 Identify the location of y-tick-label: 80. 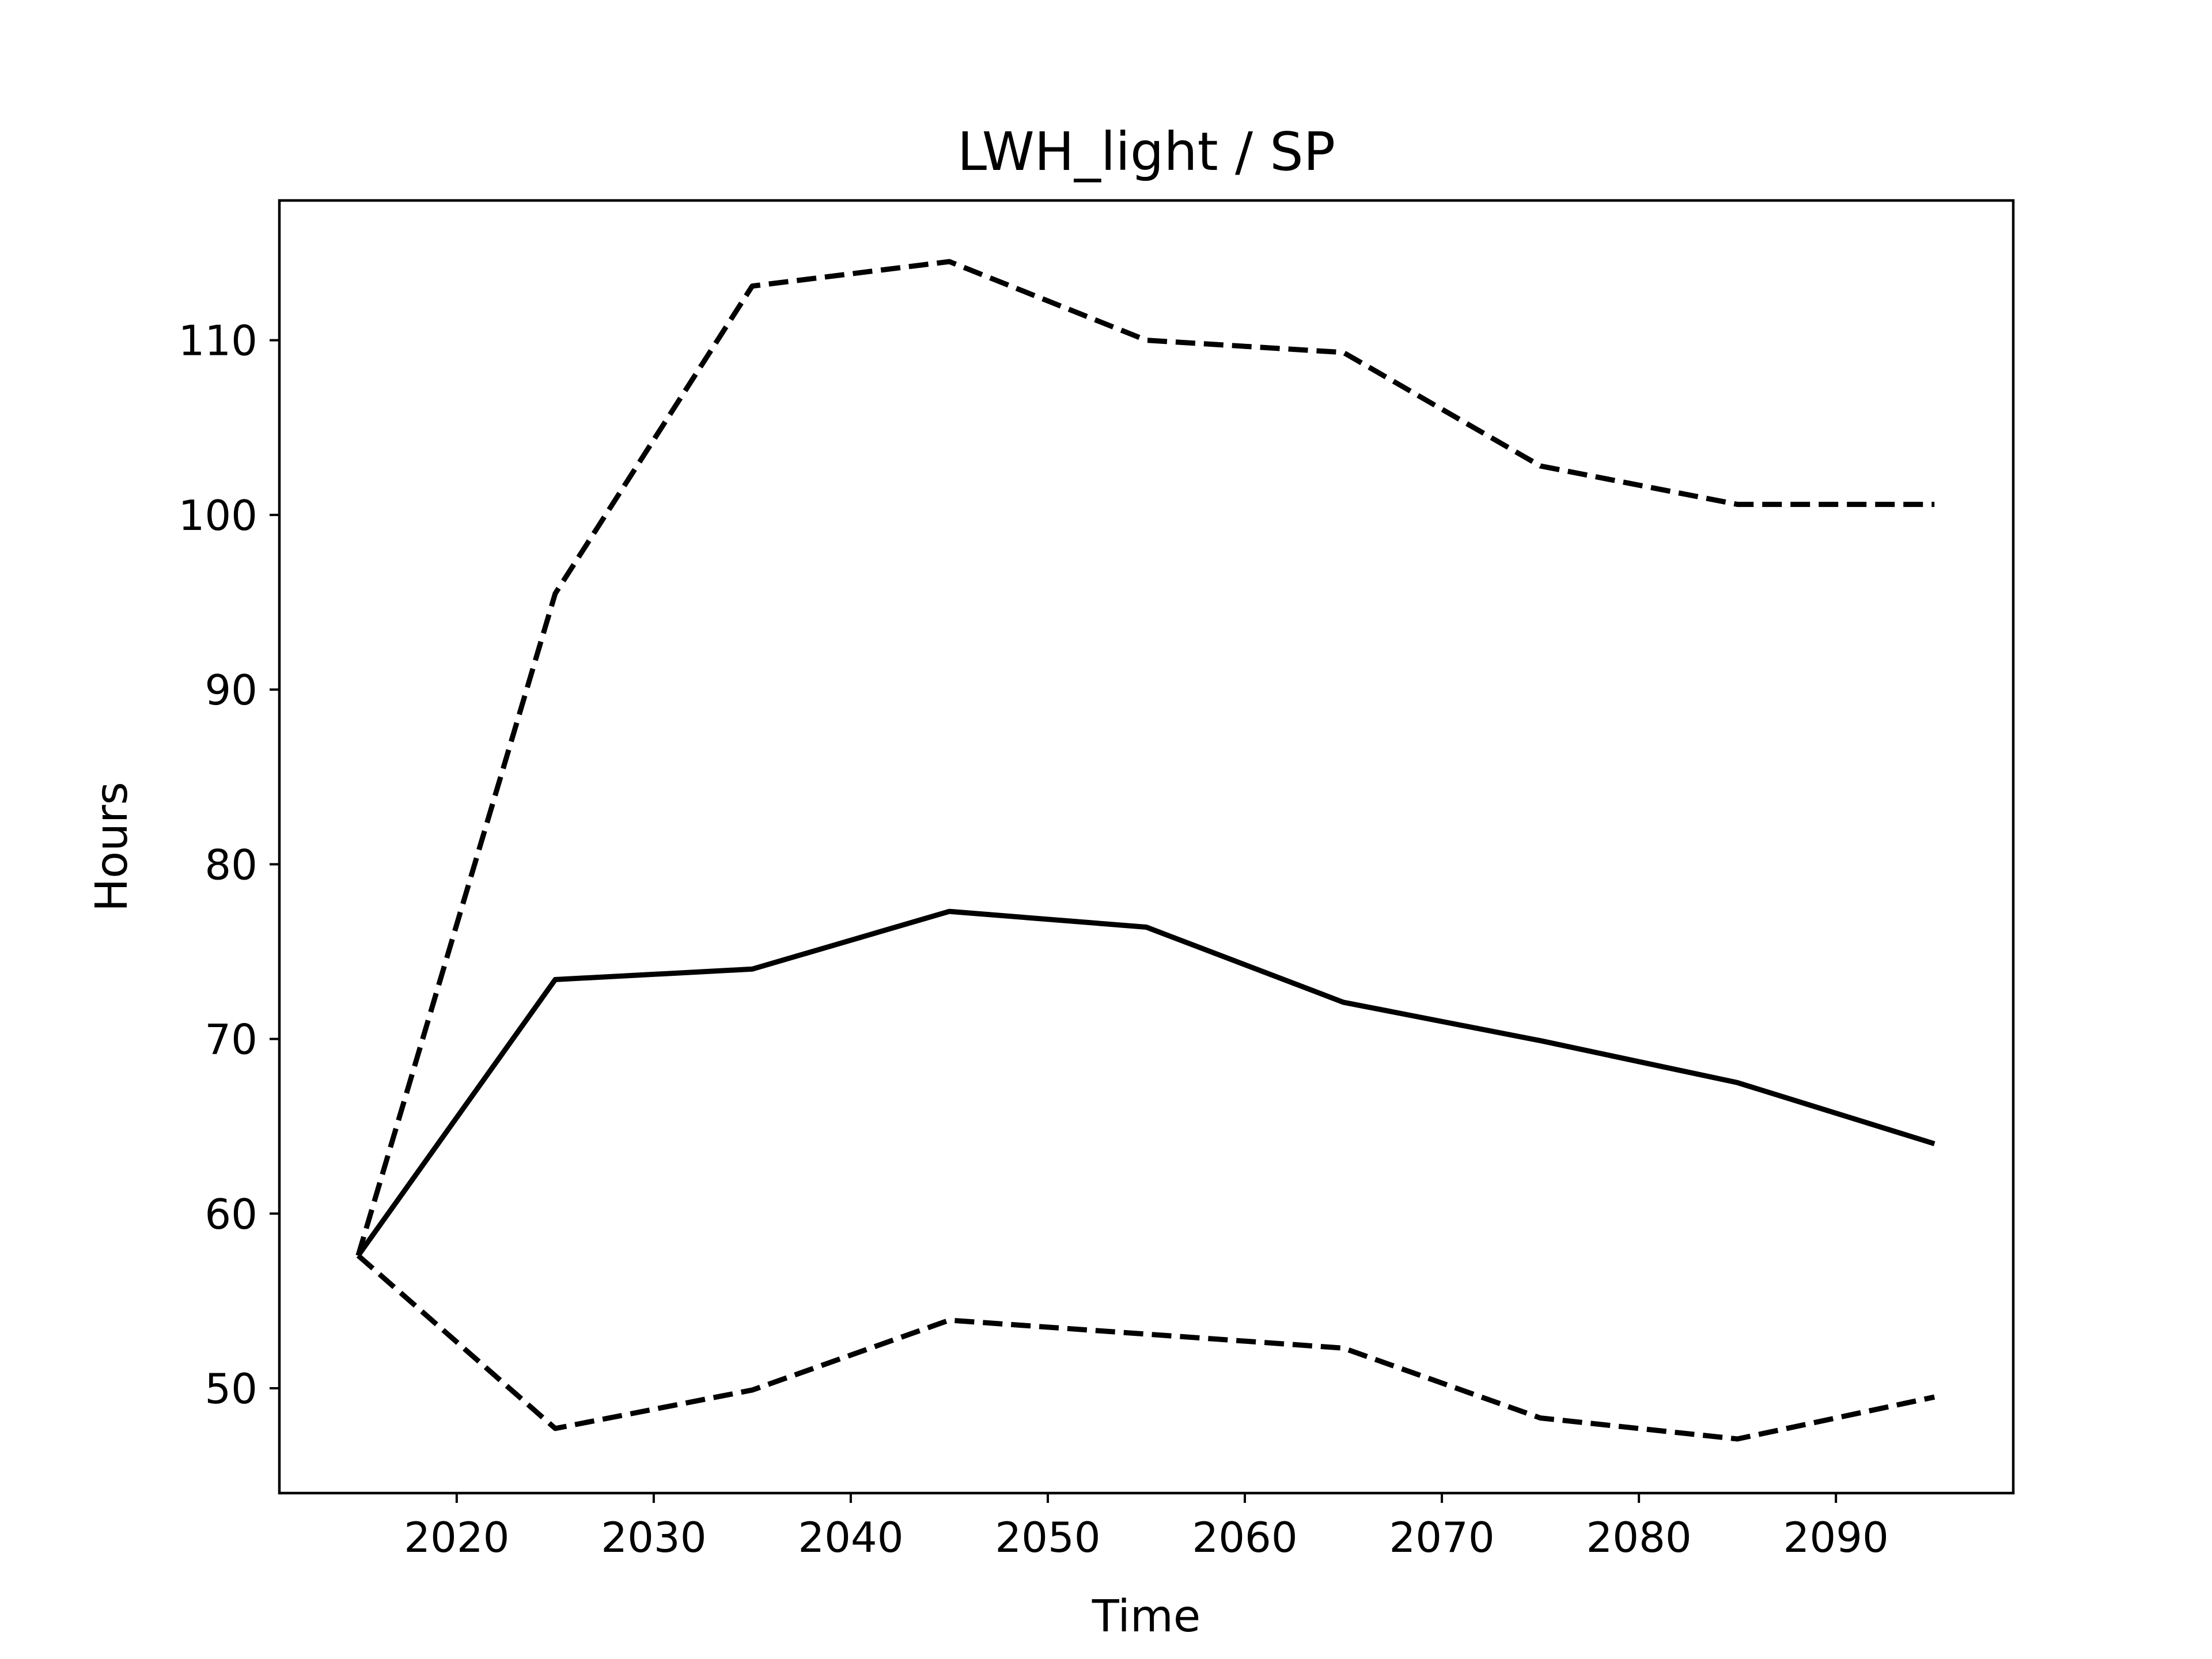
(230, 864).